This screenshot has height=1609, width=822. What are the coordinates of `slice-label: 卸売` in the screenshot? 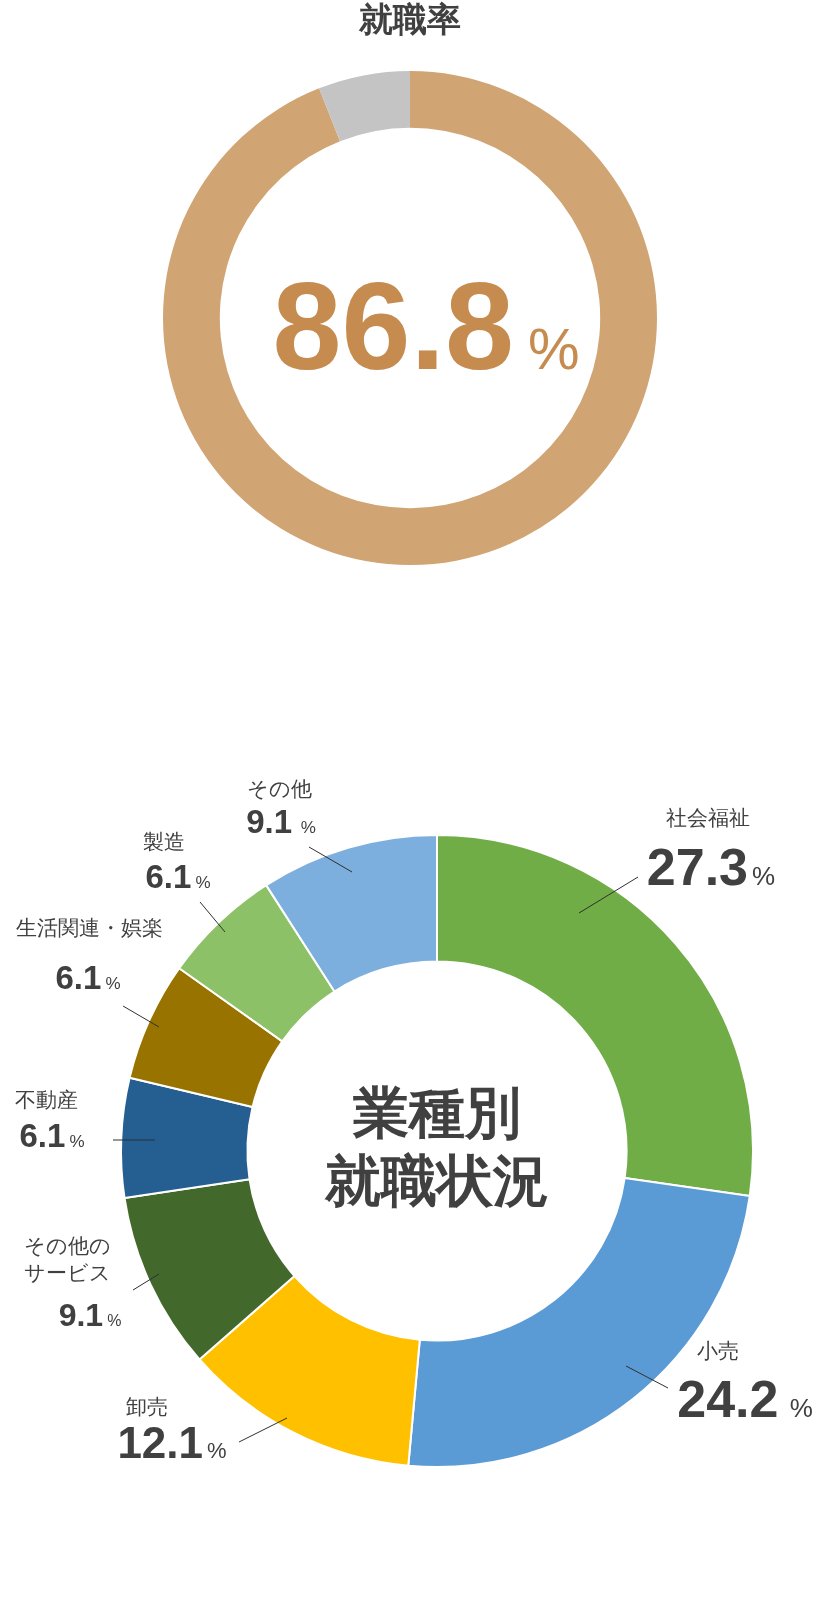 It's located at (147, 1406).